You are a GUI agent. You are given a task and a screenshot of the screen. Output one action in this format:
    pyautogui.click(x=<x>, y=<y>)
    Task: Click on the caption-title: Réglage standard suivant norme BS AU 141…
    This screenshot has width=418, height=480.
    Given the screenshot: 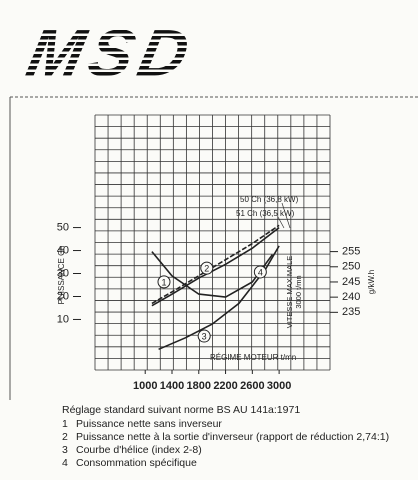 What is the action you would take?
    pyautogui.click(x=181, y=410)
    